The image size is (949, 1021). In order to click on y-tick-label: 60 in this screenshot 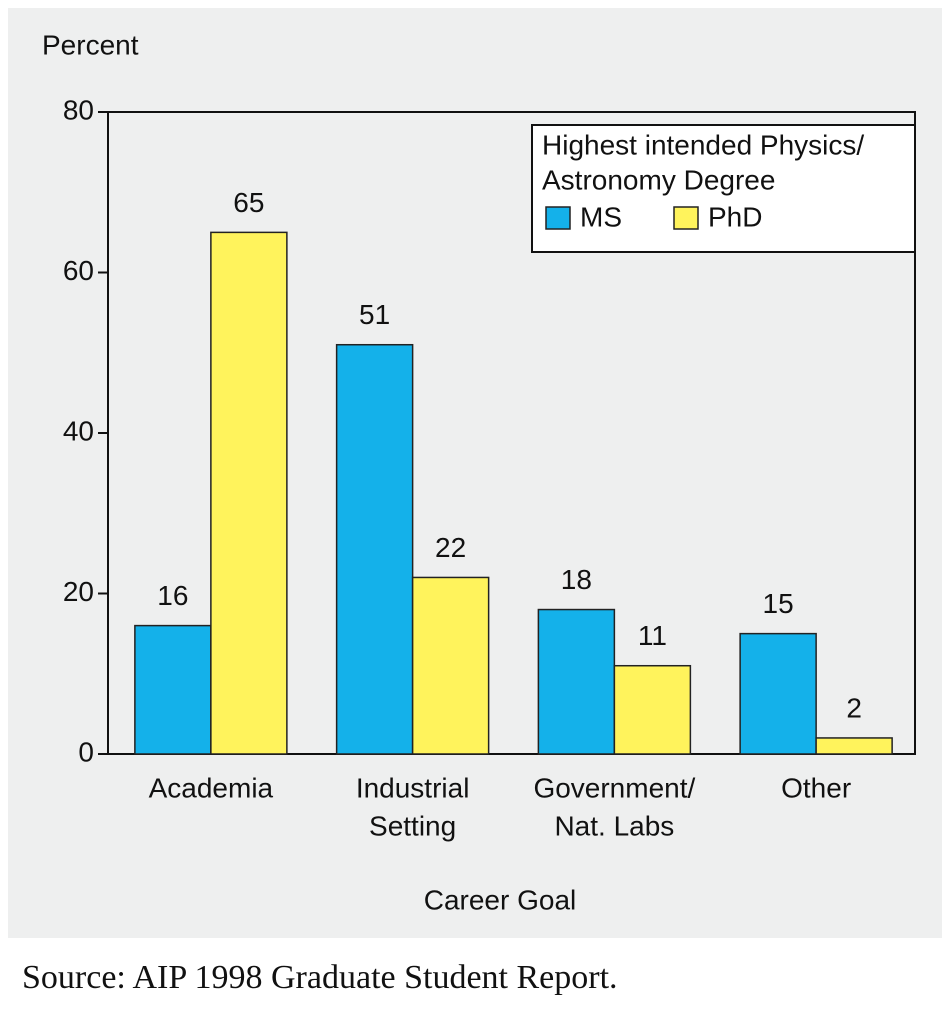, I will do `click(78, 270)`.